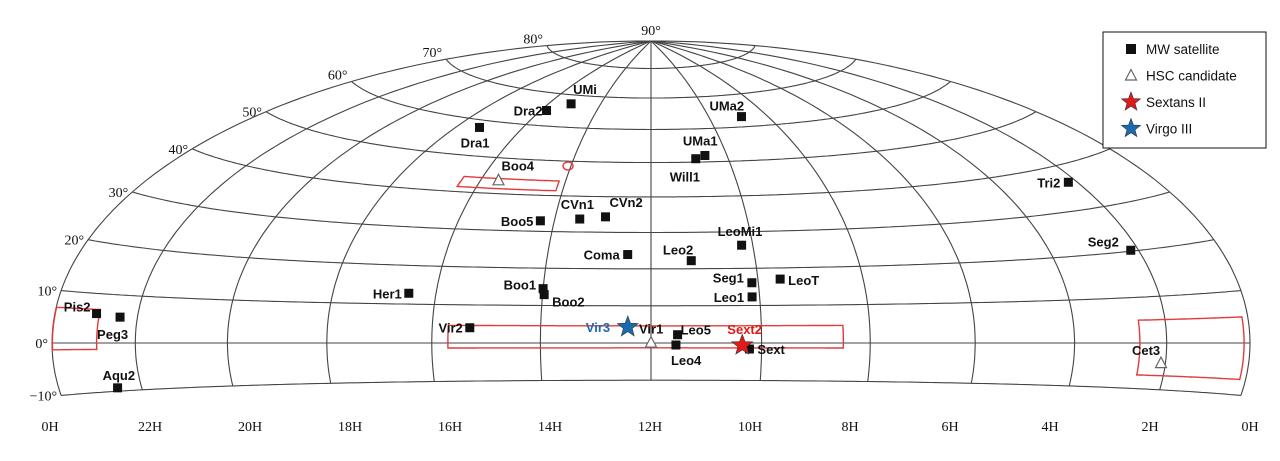 The image size is (1280, 461). What do you see at coordinates (44, 396) in the screenshot?
I see `dec-tick-label: −10°` at bounding box center [44, 396].